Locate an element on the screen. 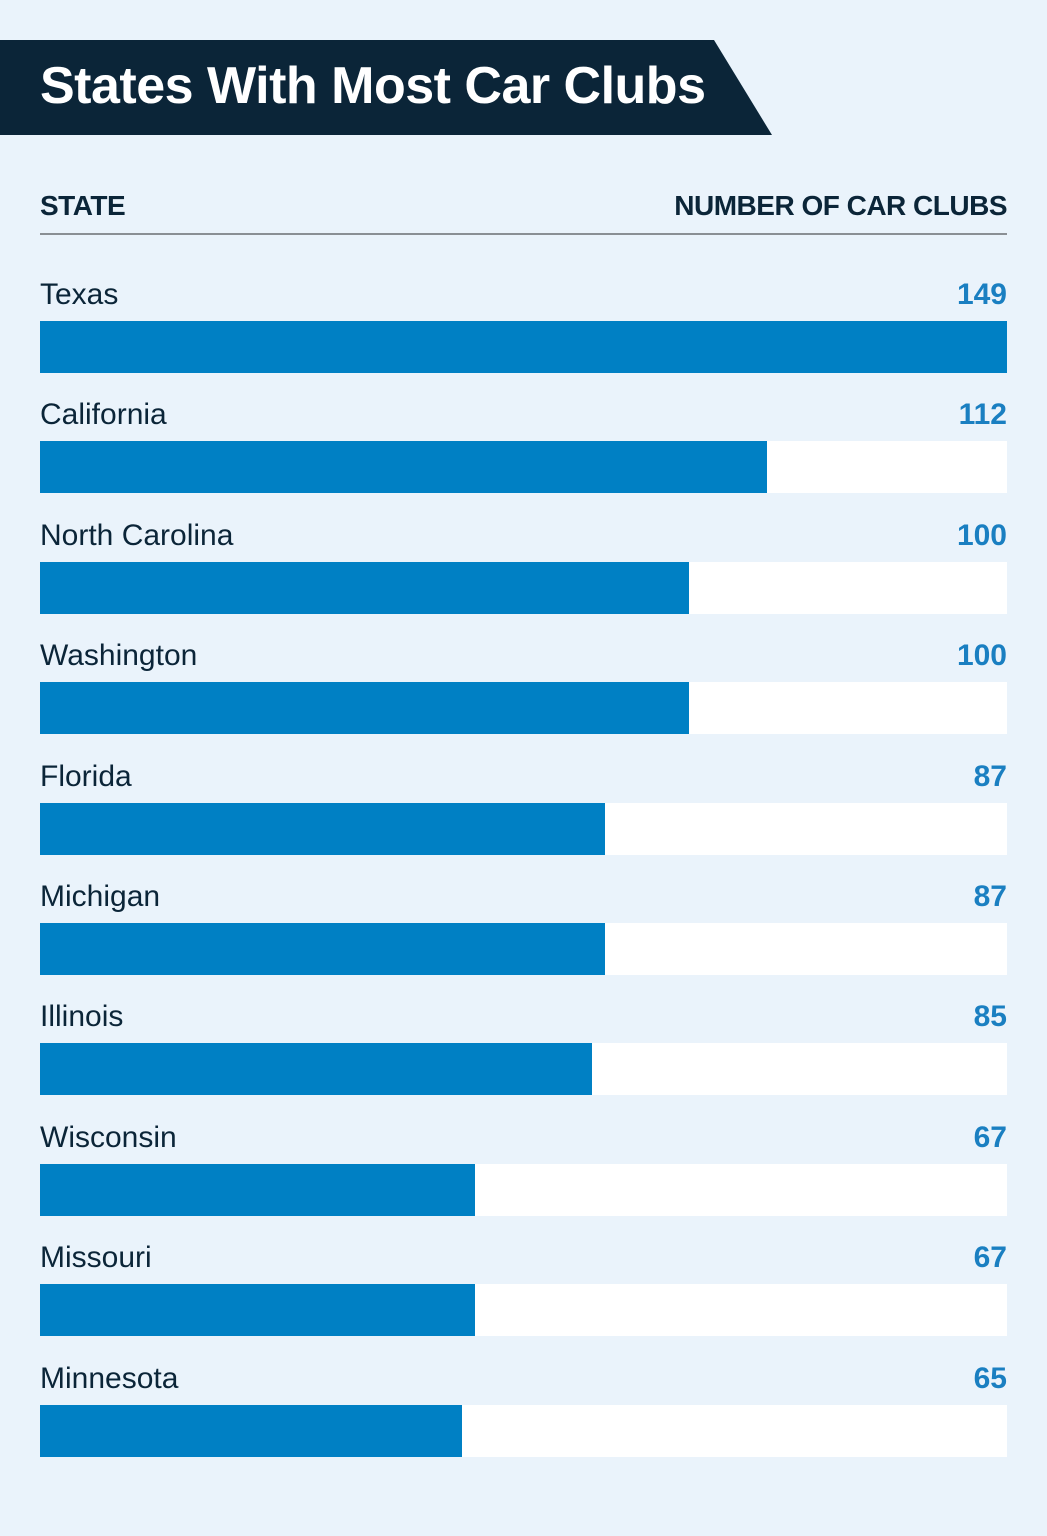  state-label: Texas is located at coordinates (79, 294).